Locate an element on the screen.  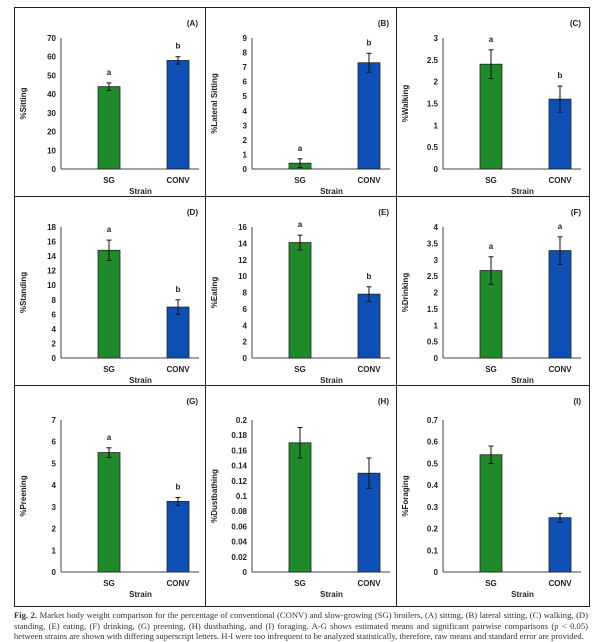
panel-label: (D) is located at coordinates (192, 212).